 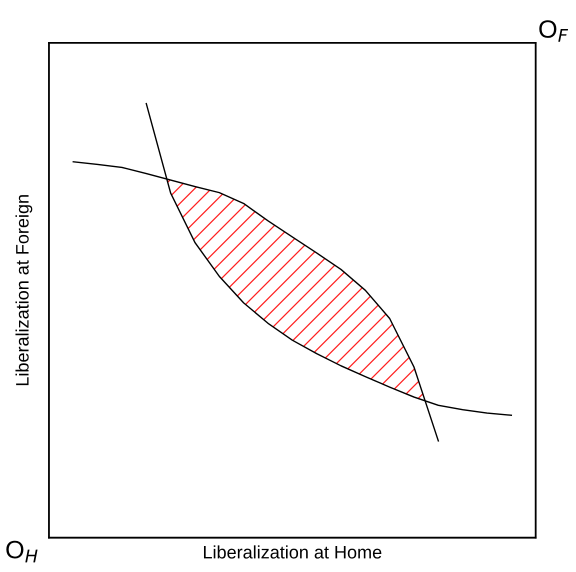 What do you see at coordinates (23, 290) in the screenshot?
I see `y-axis-title: Liberalization at Foreign` at bounding box center [23, 290].